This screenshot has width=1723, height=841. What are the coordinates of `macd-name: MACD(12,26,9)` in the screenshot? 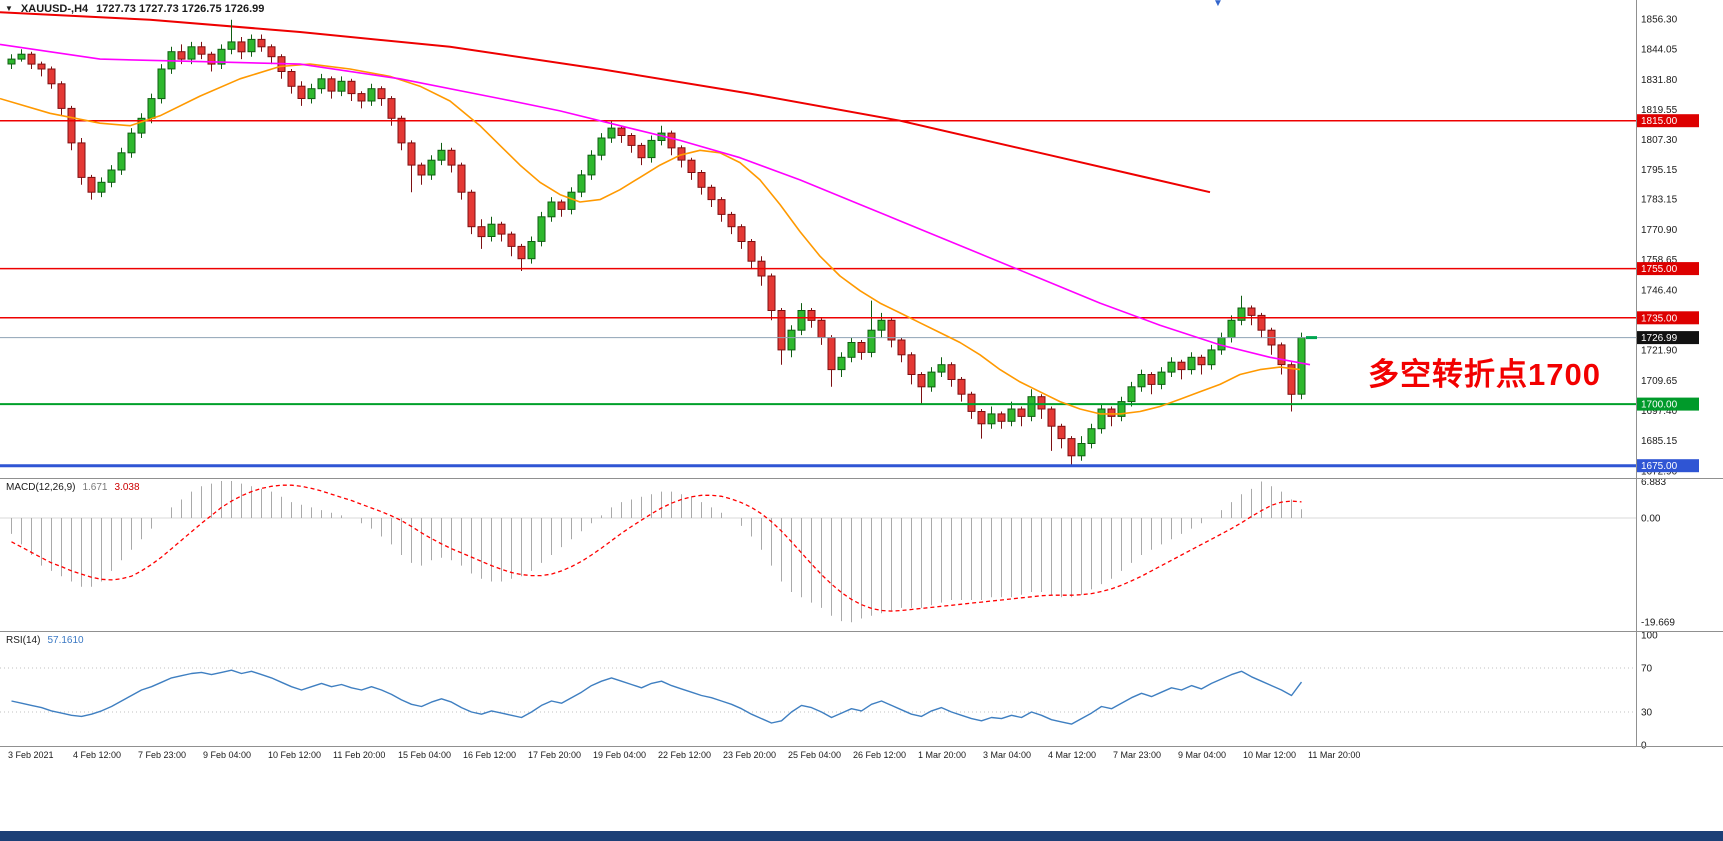 It's located at (41, 487).